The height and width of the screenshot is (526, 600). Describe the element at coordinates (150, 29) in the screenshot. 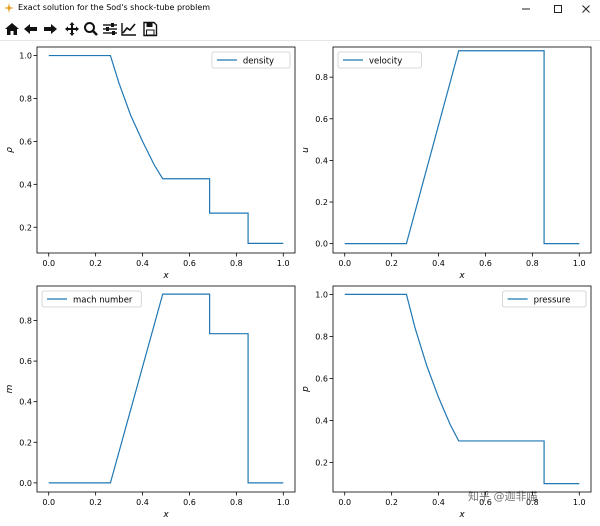

I see `save-icon` at that location.